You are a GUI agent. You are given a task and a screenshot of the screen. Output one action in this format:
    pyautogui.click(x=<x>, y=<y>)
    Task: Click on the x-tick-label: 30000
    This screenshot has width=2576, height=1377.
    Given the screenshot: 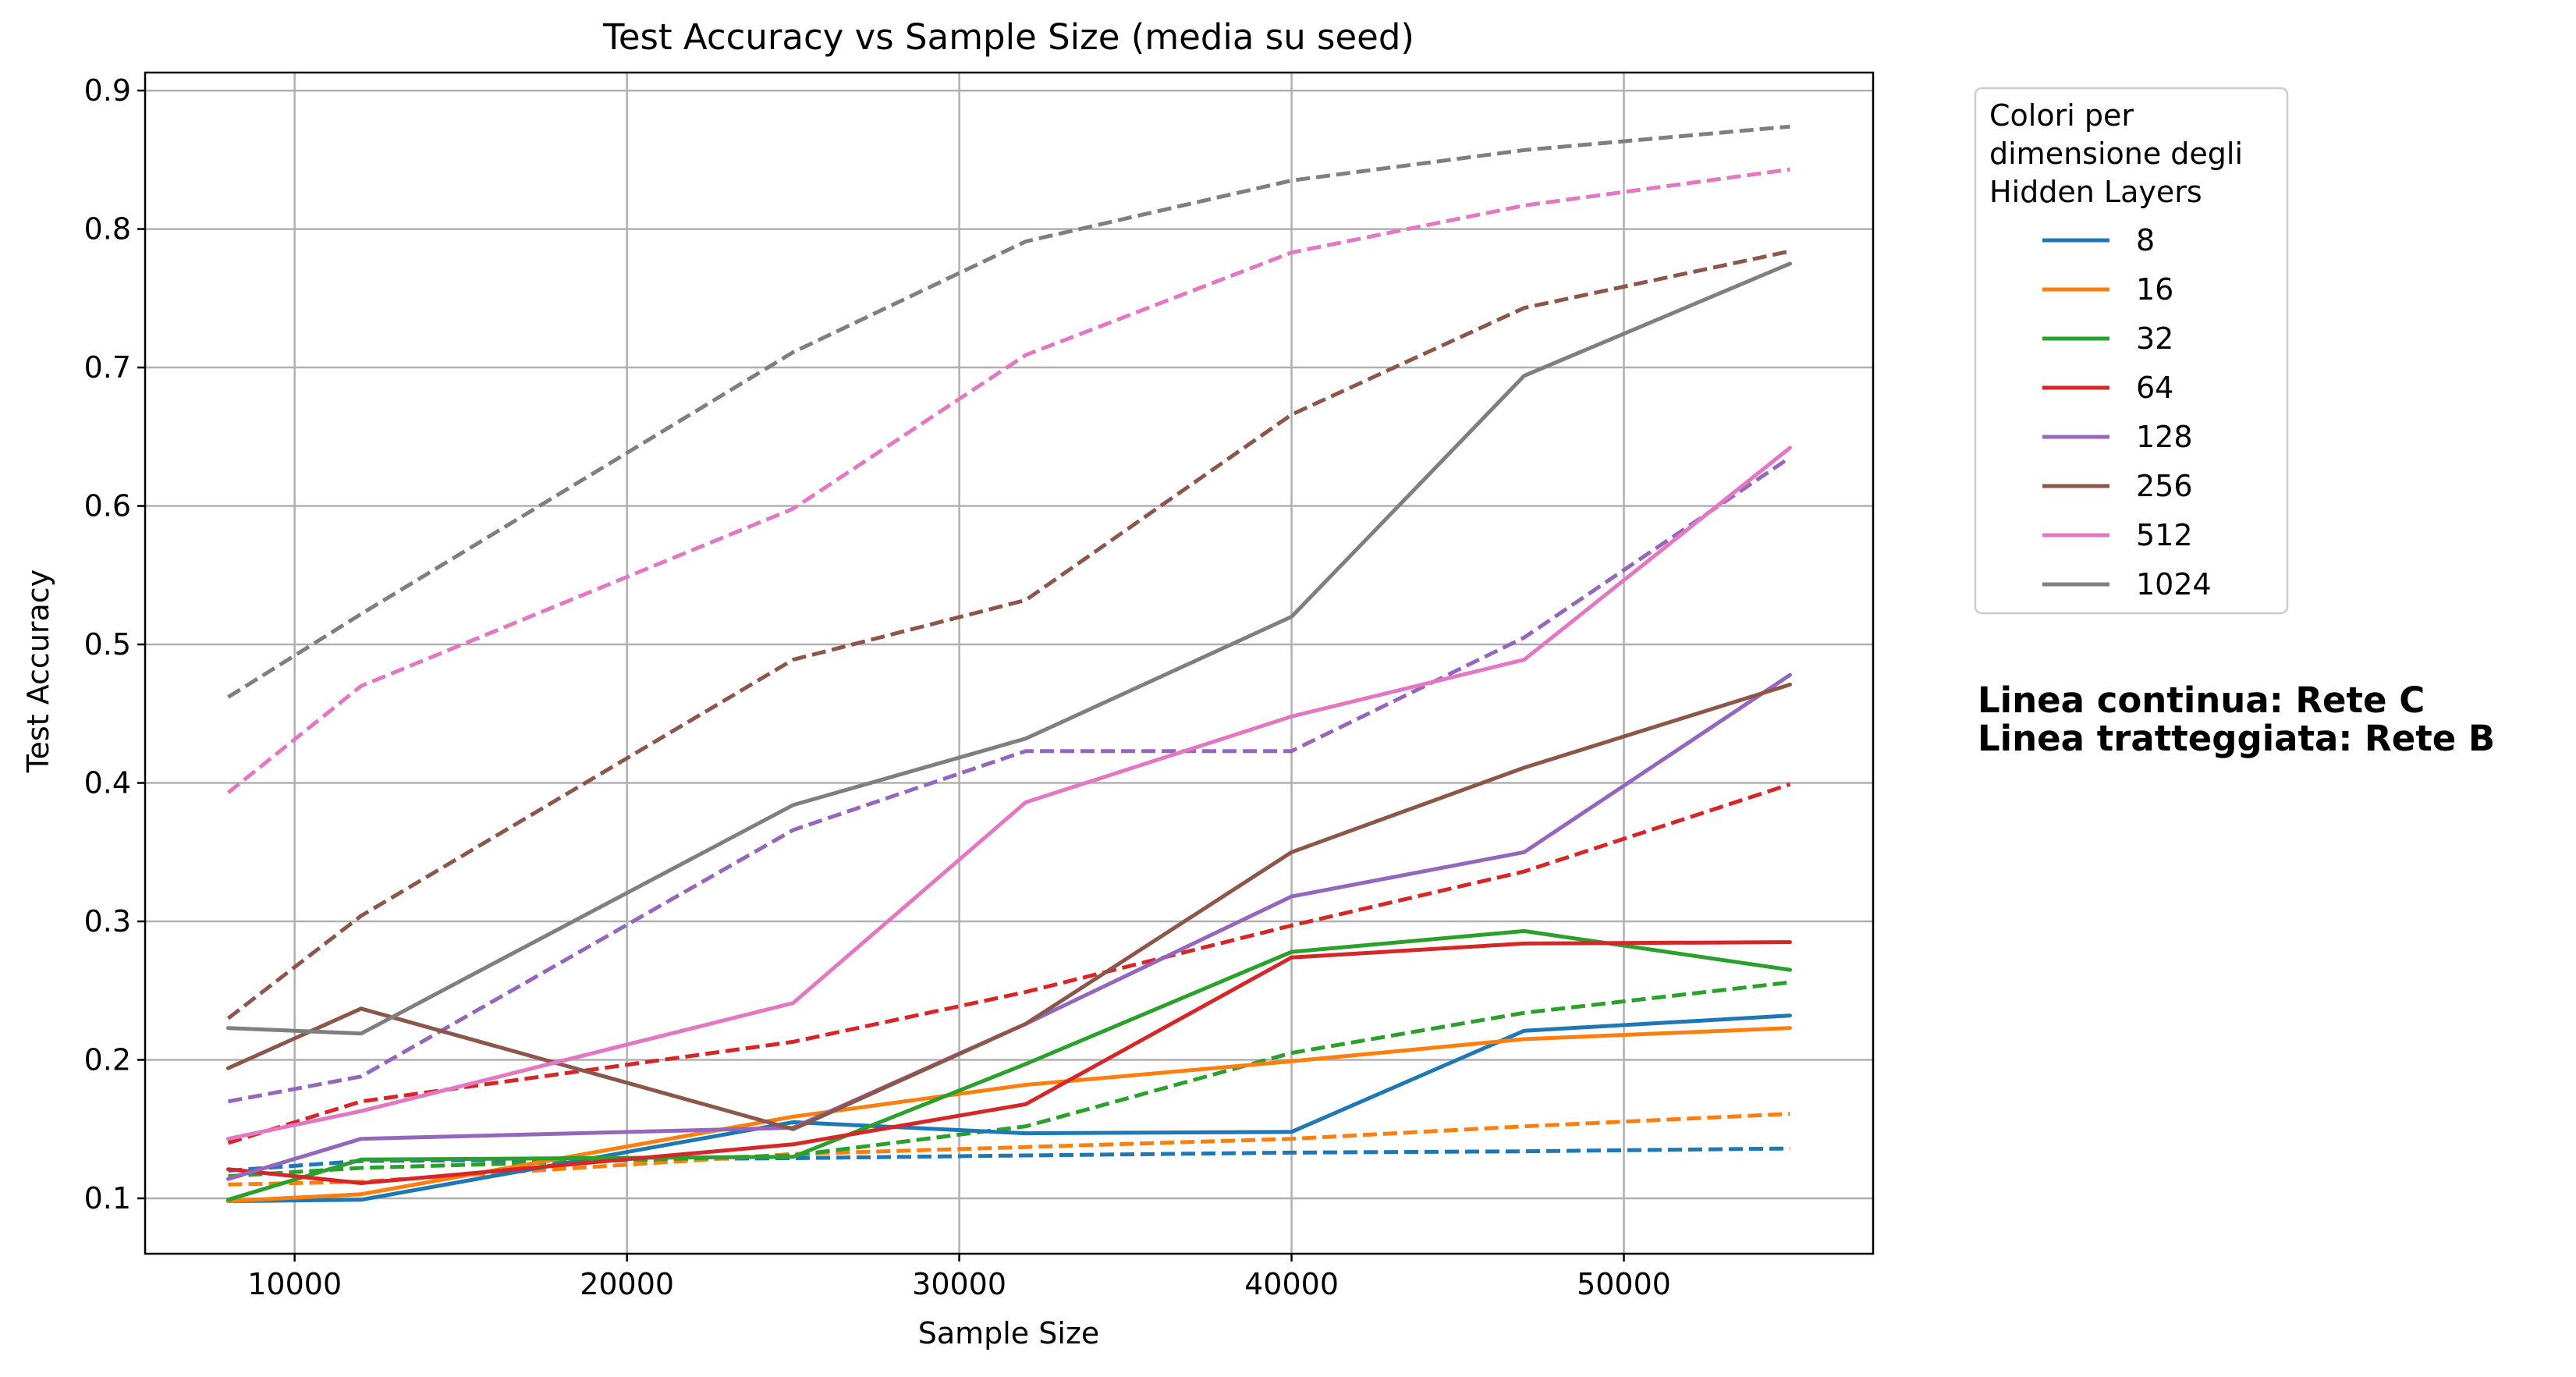 What is the action you would take?
    pyautogui.click(x=959, y=1284)
    